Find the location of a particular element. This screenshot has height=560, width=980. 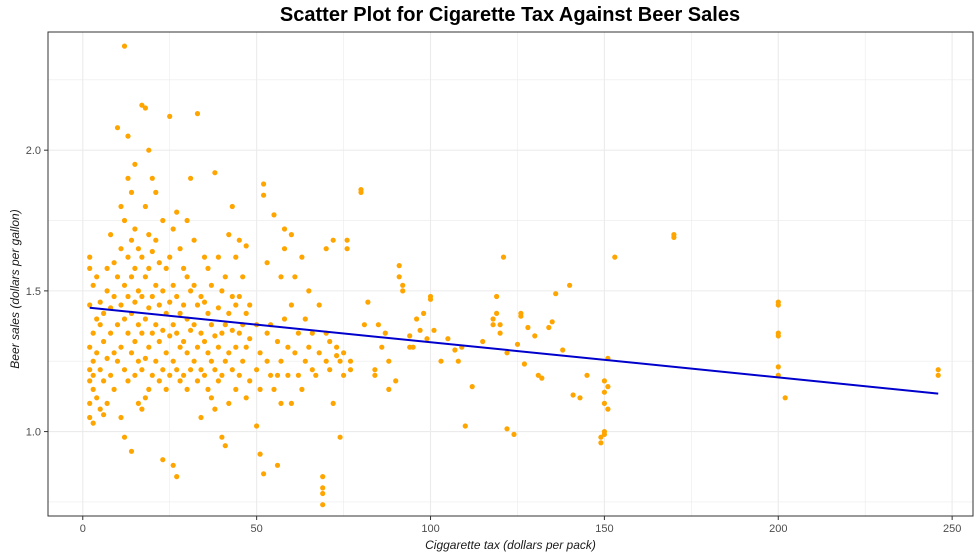

trend-line-group is located at coordinates (514, 350).